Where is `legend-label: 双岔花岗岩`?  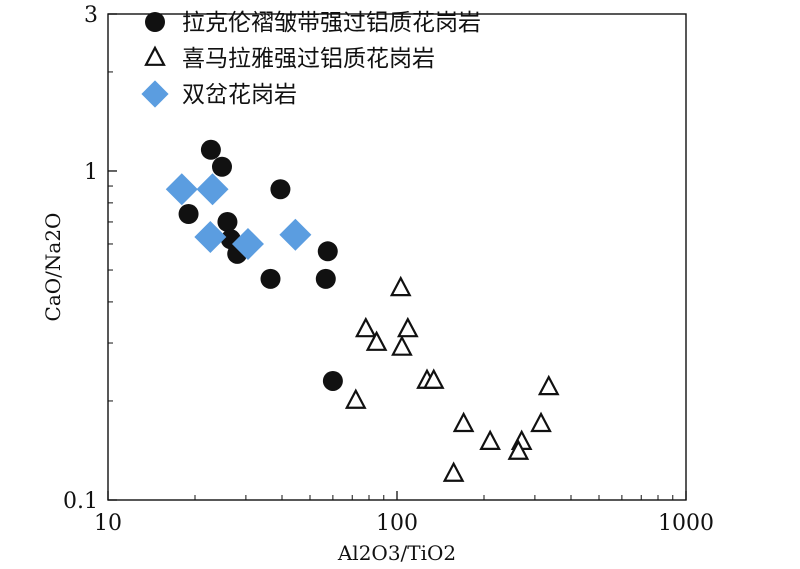 legend-label: 双岔花岗岩 is located at coordinates (239, 95).